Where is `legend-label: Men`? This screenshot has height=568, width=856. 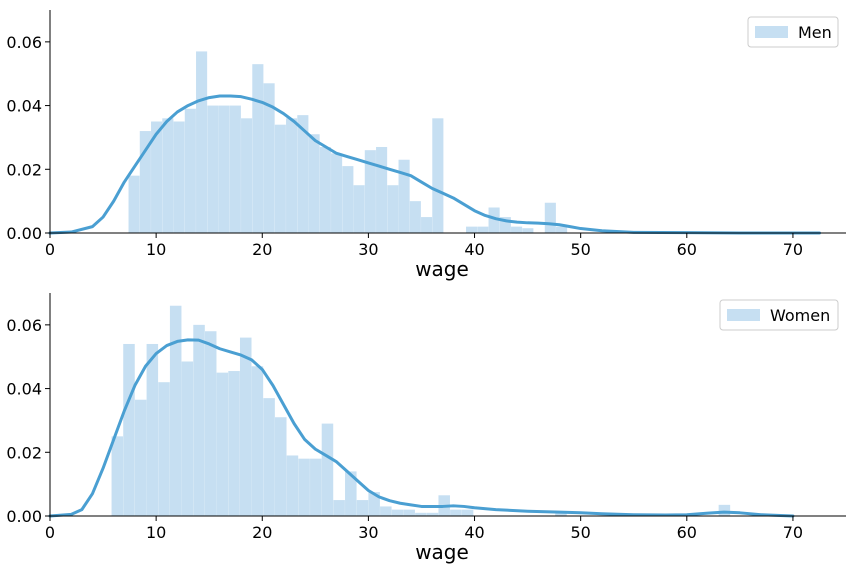
legend-label: Men is located at coordinates (815, 32).